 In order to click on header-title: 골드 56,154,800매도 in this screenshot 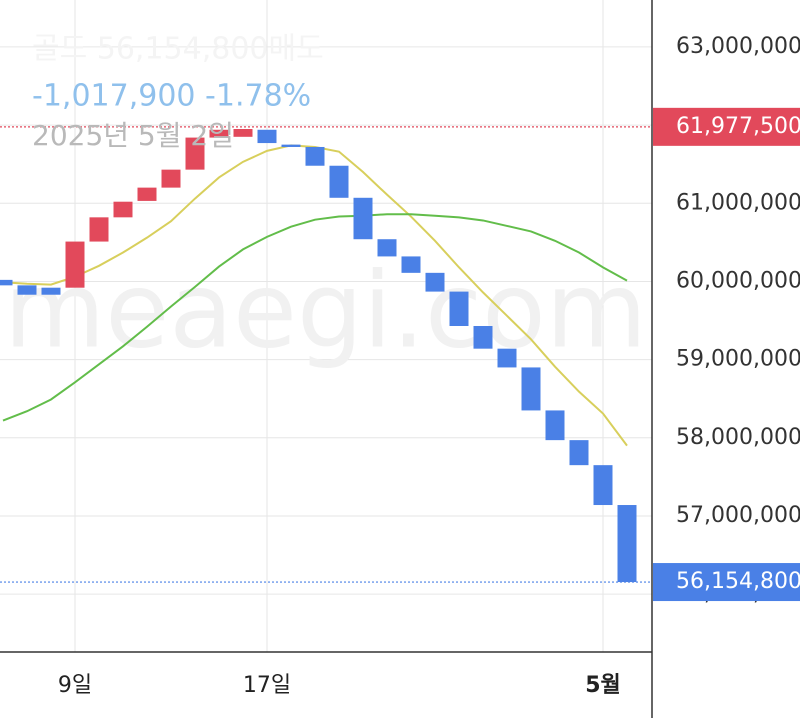, I will do `click(178, 49)`.